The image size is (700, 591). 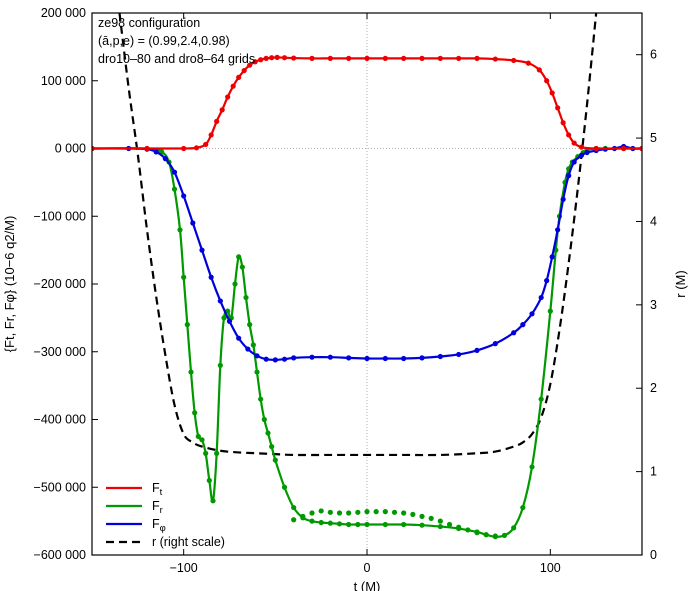 I want to click on right-y-axis-ticks: 0 1 2 3 4 5 6, so click(x=646, y=305).